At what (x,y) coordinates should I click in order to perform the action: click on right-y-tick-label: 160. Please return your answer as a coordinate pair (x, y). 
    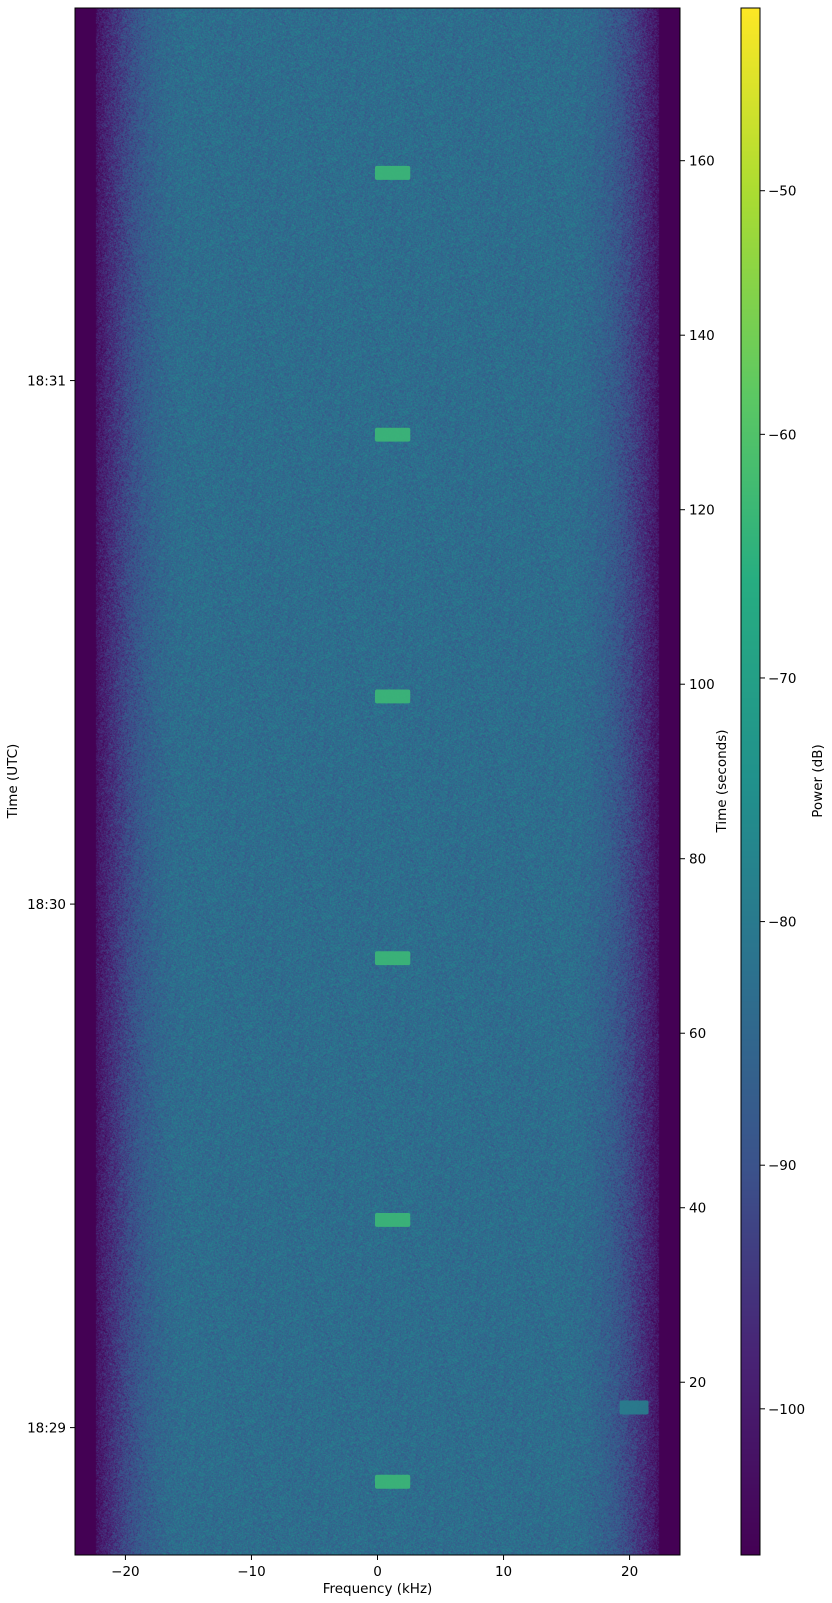
    Looking at the image, I should click on (702, 162).